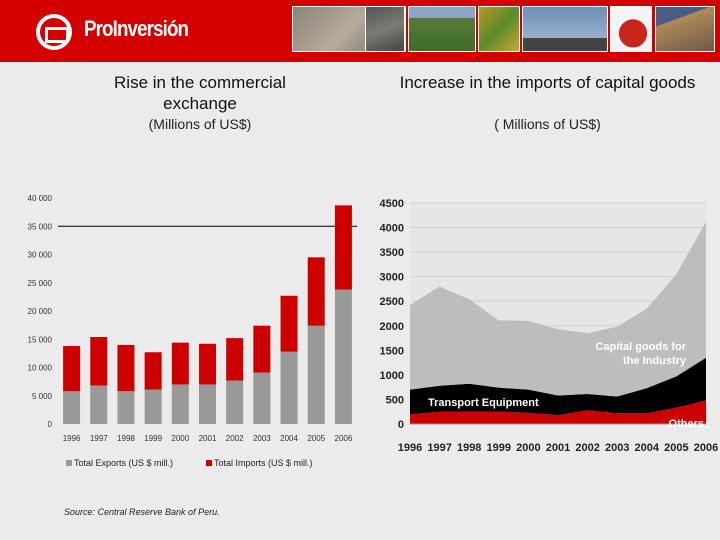  Describe the element at coordinates (142, 512) in the screenshot. I see `source-note: Source: Central Reserve Bank of Peru.` at that location.